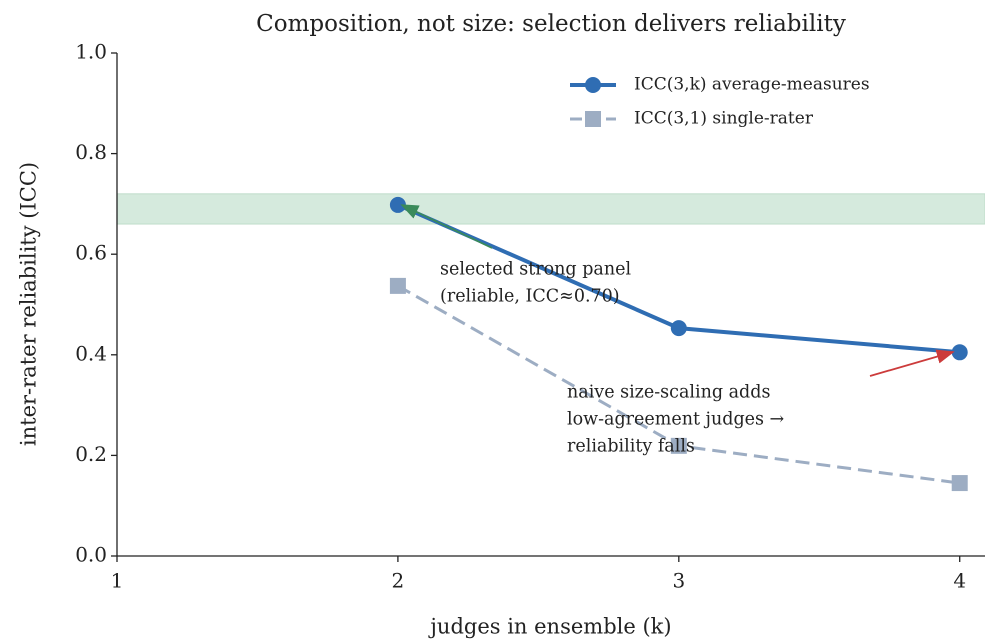  Describe the element at coordinates (29, 304) in the screenshot. I see `y-axis-label: inter-rater reliability (ICC)` at that location.